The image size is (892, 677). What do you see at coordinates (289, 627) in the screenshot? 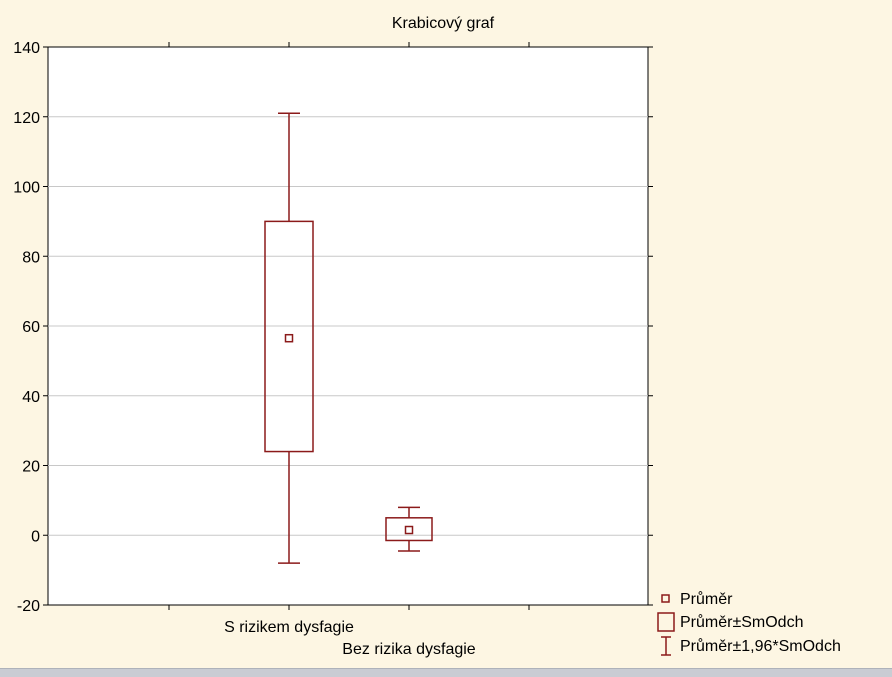
I see `x-category-label: S rizikem dysfagie` at bounding box center [289, 627].